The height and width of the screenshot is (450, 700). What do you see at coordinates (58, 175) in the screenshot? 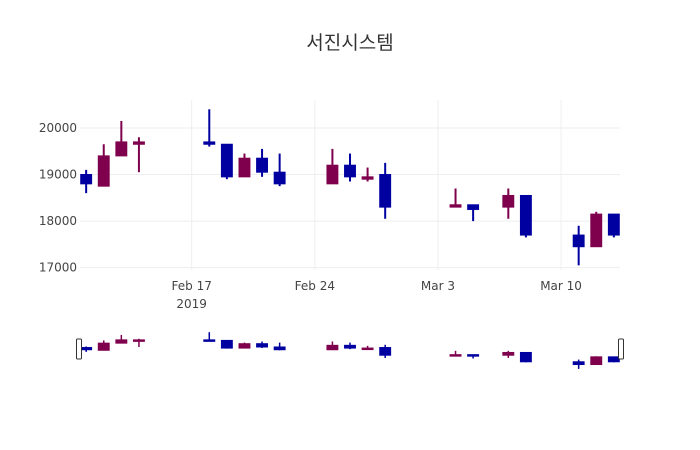
I see `y-tick-label: 19000` at bounding box center [58, 175].